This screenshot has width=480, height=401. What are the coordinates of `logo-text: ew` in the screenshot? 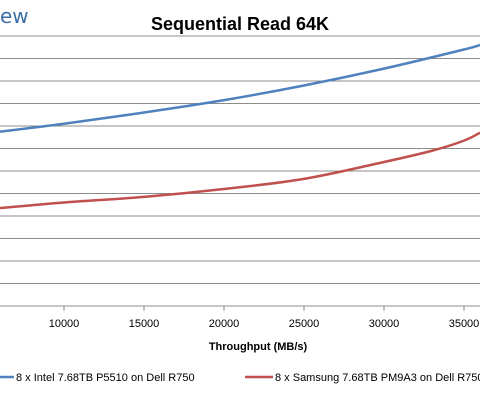 It's located at (14, 16).